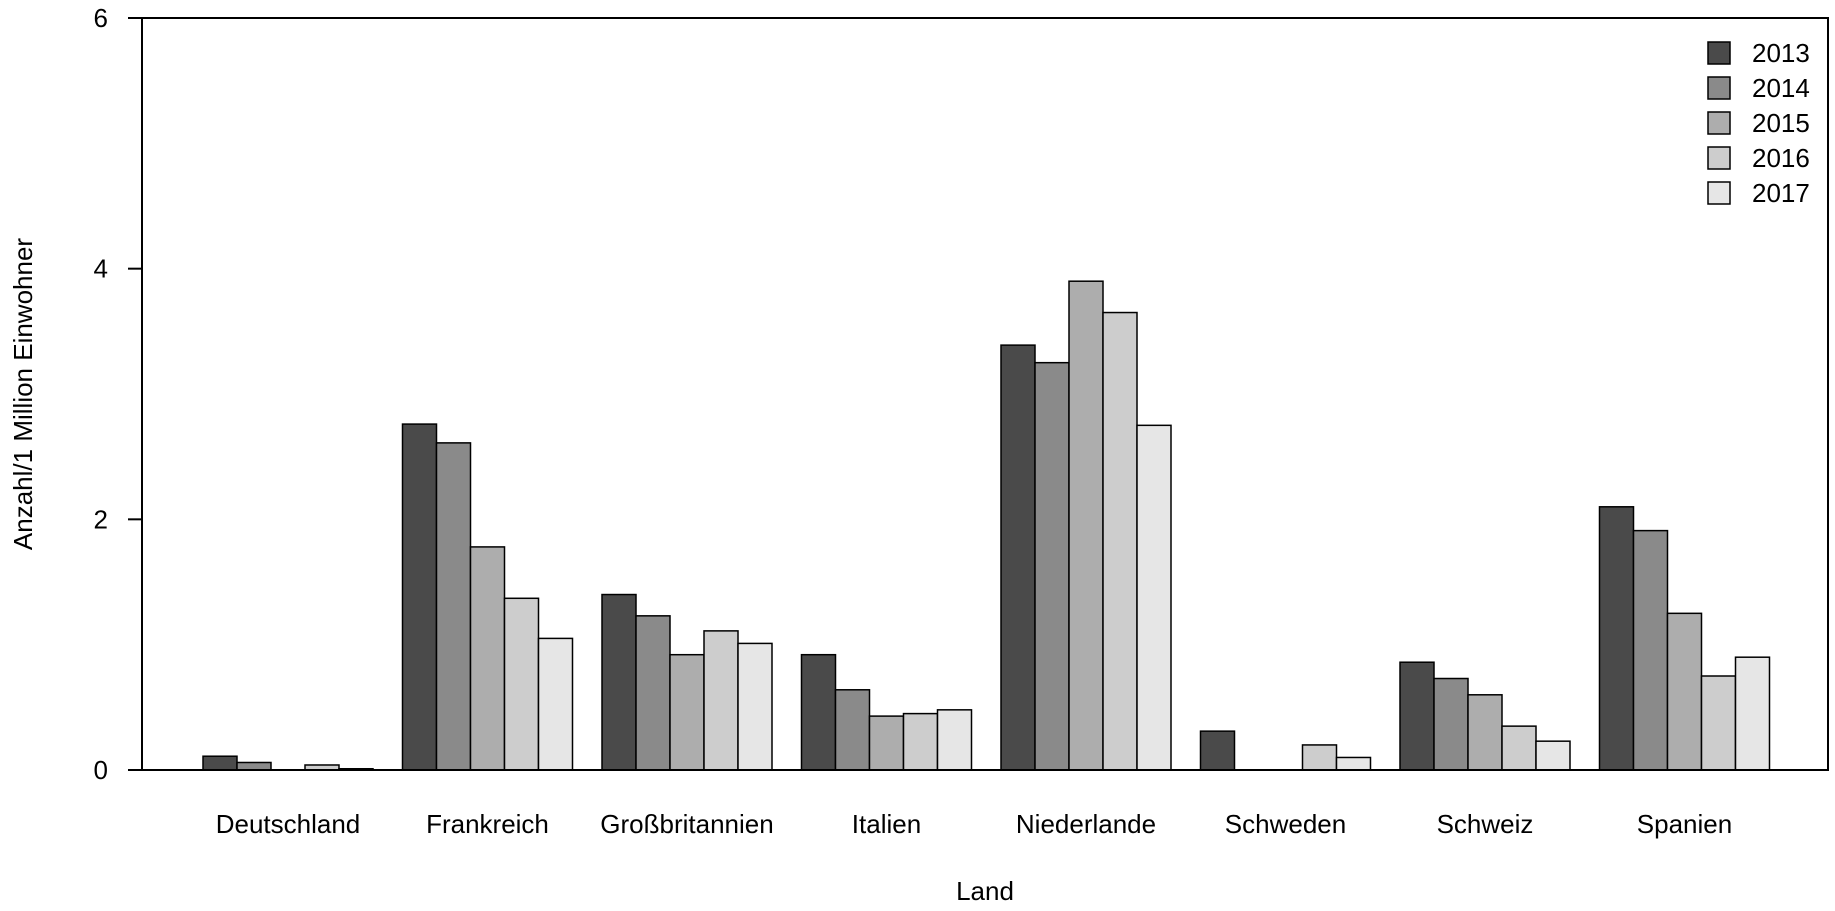 The height and width of the screenshot is (911, 1835). Describe the element at coordinates (886, 824) in the screenshot. I see `x-tick-label: Italien` at that location.